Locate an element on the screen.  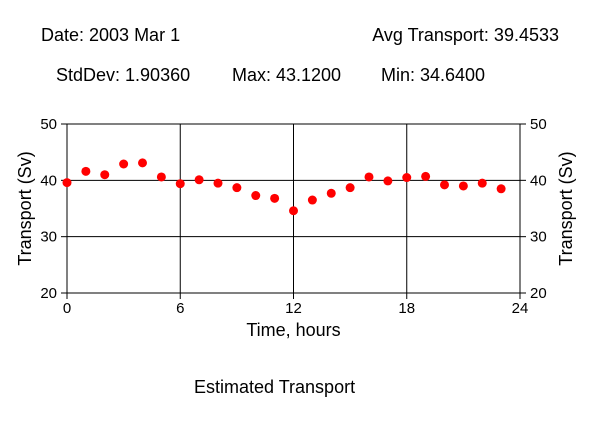
stddev-label: StdDev: 1.90360 is located at coordinates (123, 75).